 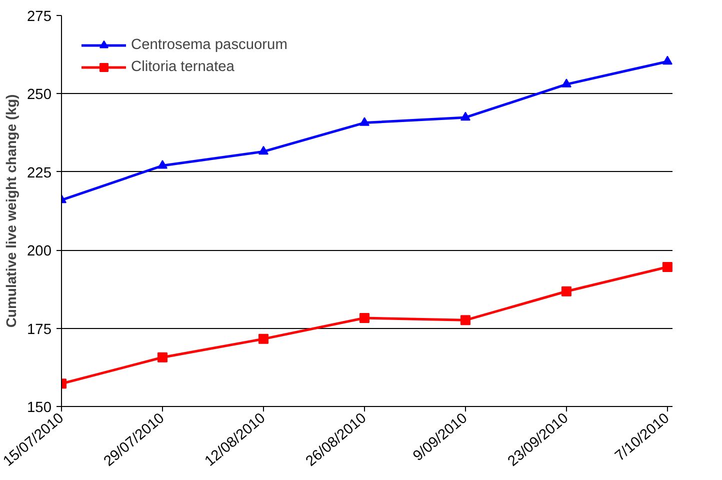 What do you see at coordinates (39, 173) in the screenshot?
I see `y-tick-label: 225` at bounding box center [39, 173].